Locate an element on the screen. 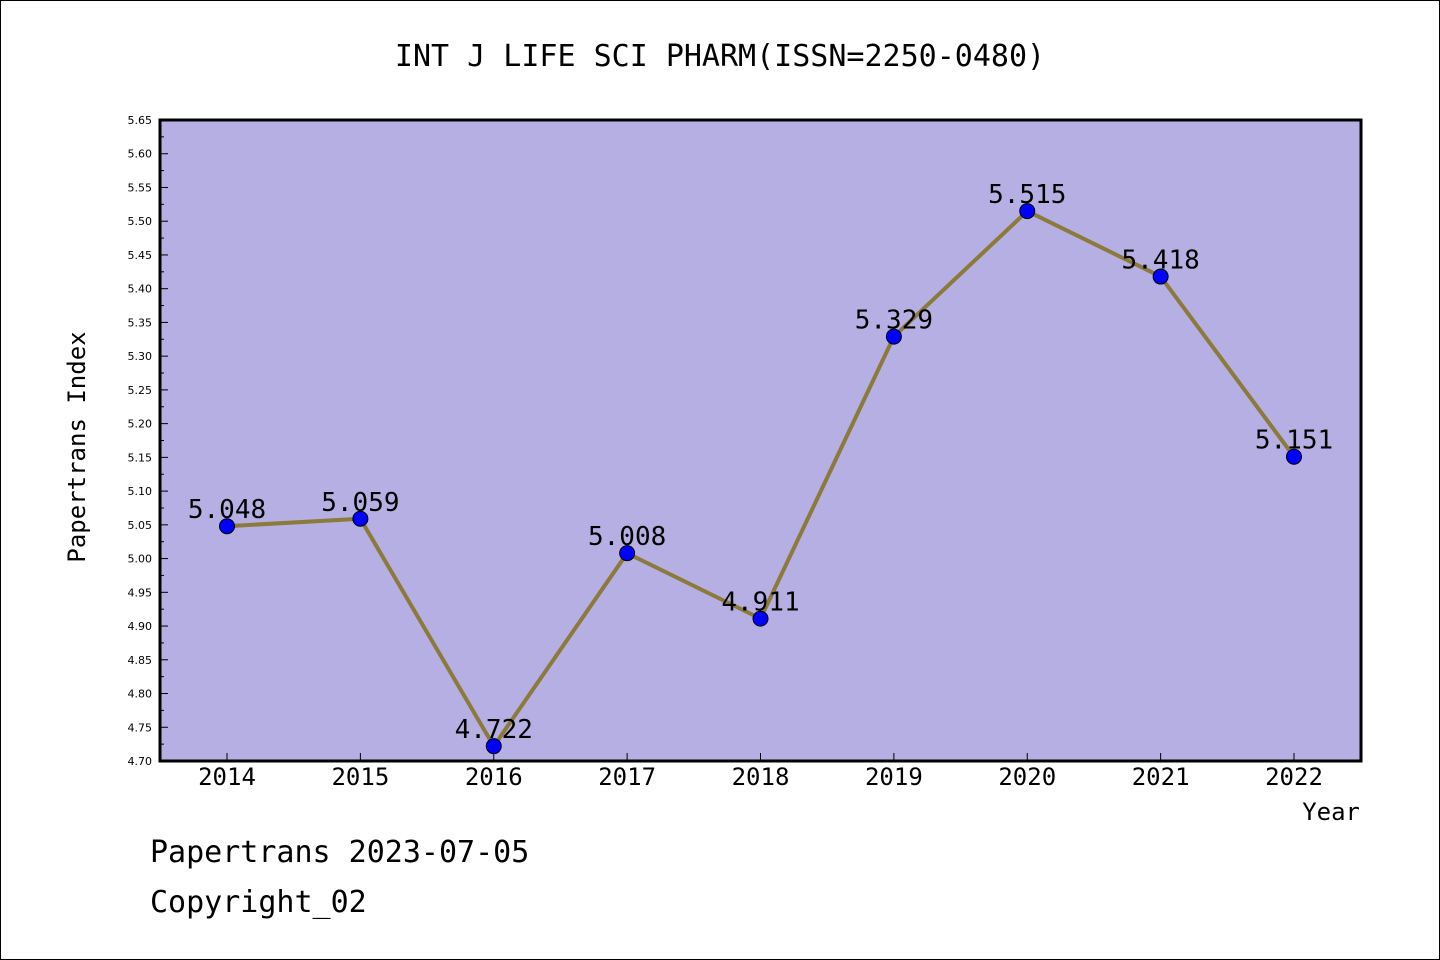  x-tick-label: 2014 is located at coordinates (227, 777).